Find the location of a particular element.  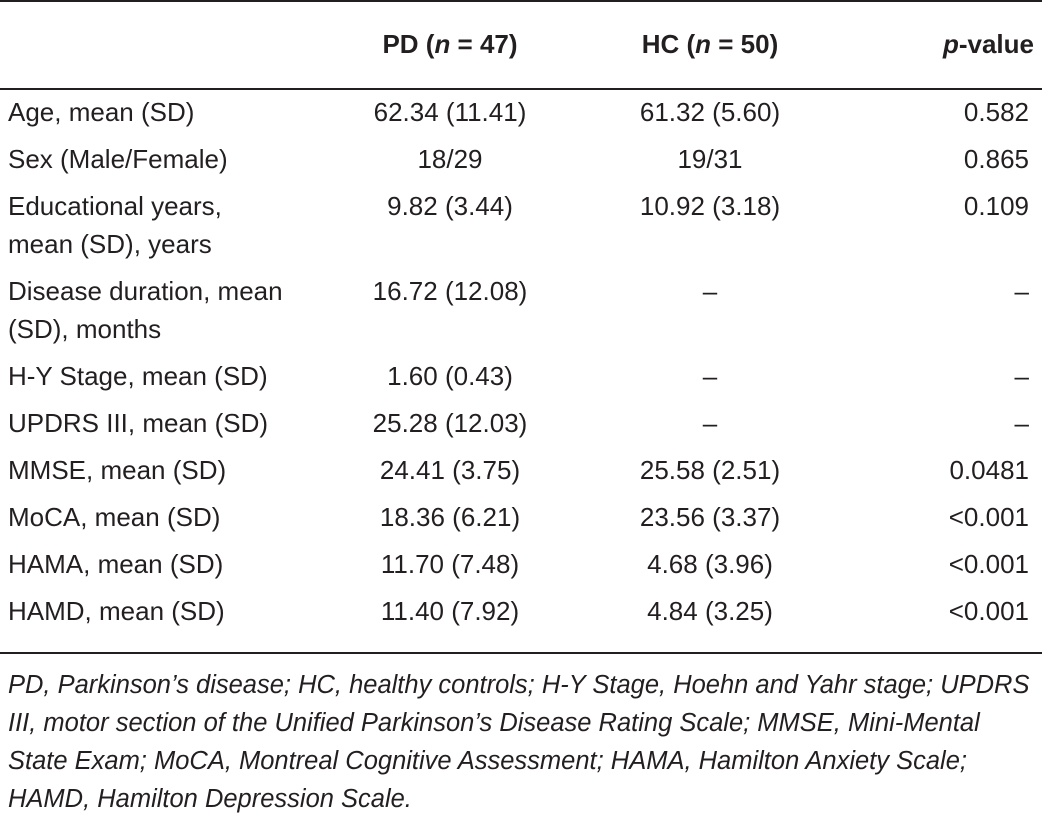

header-hc-suffix: = 50) is located at coordinates (745, 43).